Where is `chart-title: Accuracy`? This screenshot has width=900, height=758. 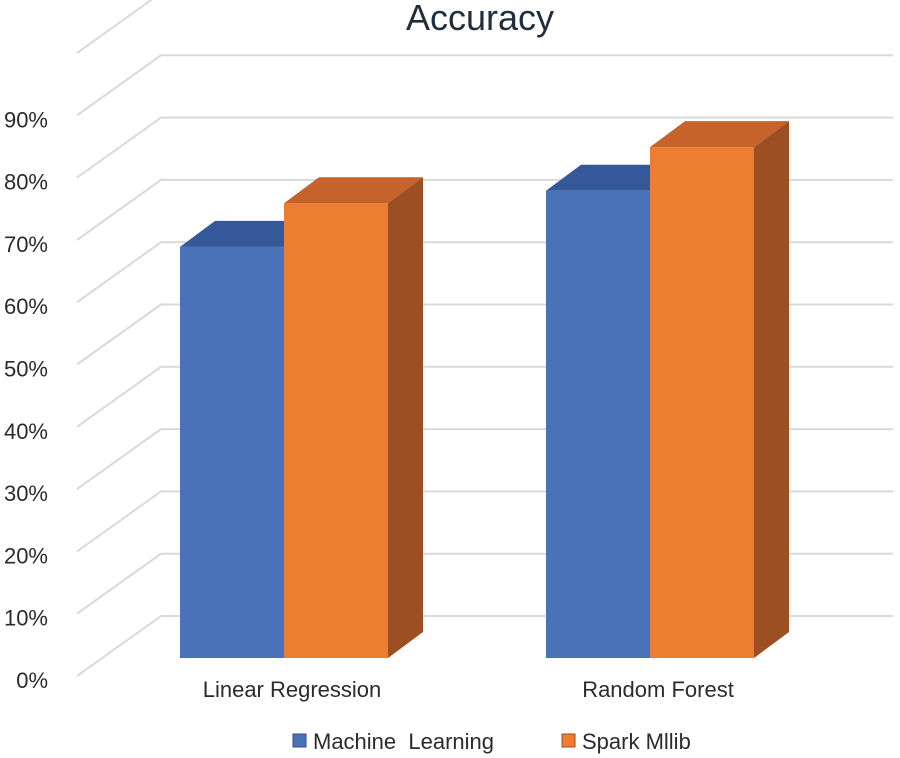 chart-title: Accuracy is located at coordinates (480, 19).